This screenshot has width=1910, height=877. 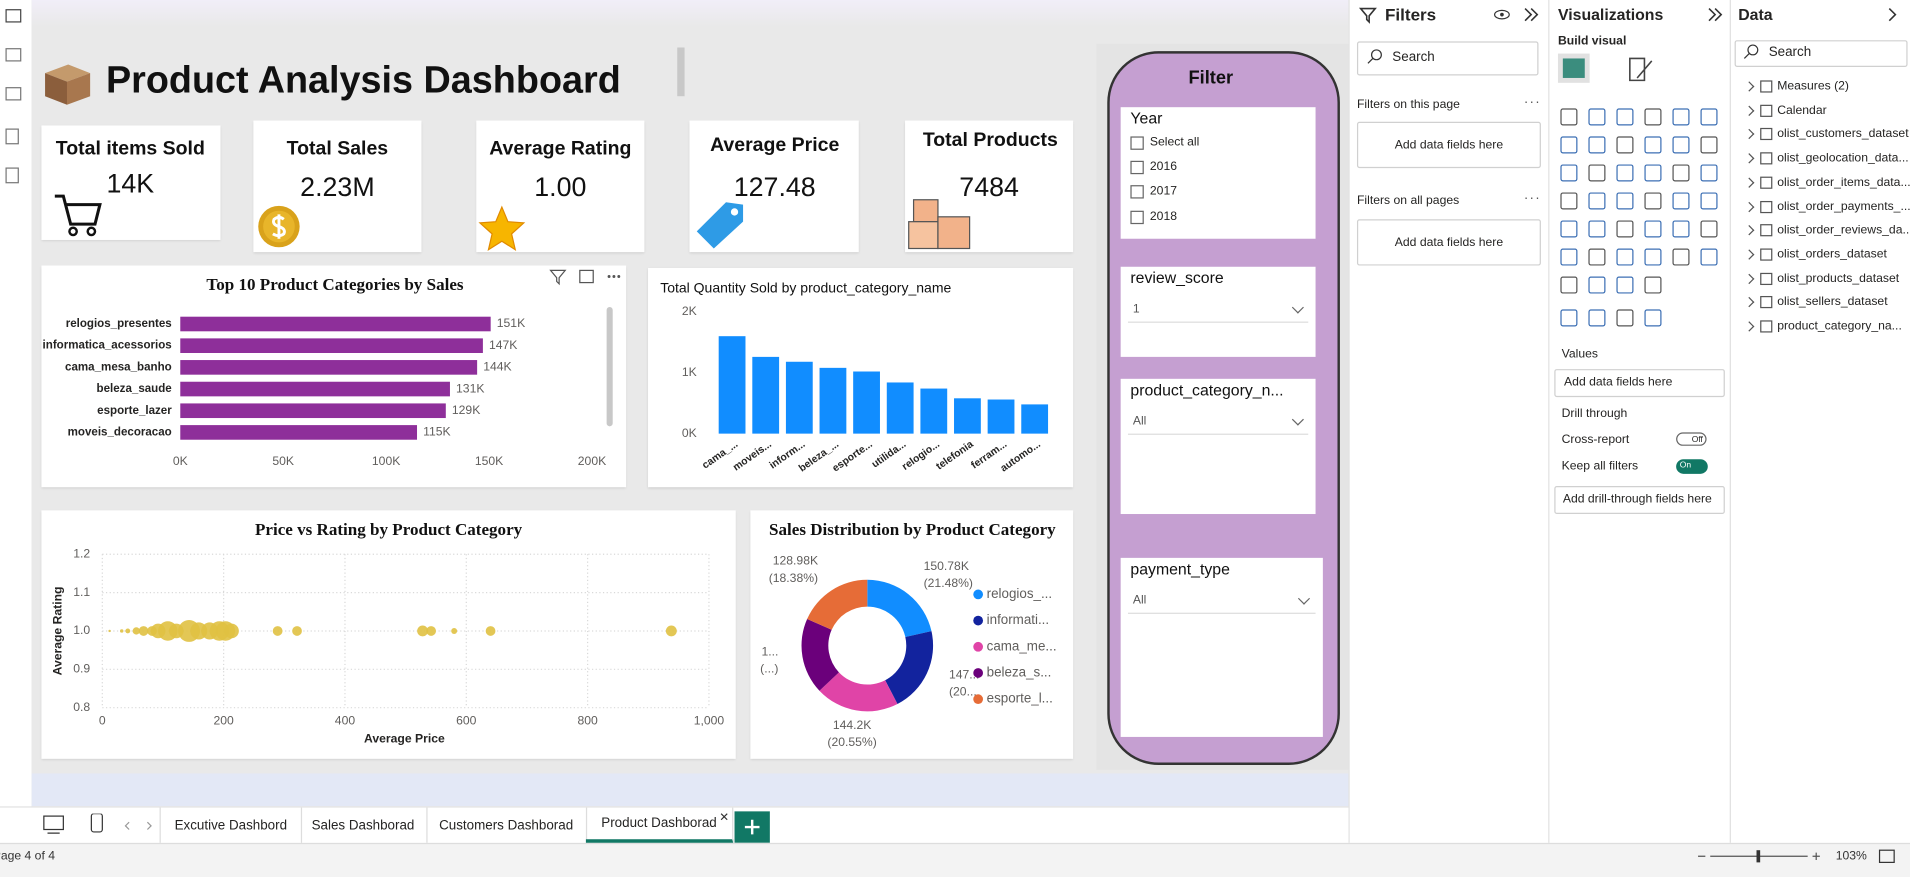 What do you see at coordinates (1763, 856) in the screenshot?
I see `zoom-slider` at bounding box center [1763, 856].